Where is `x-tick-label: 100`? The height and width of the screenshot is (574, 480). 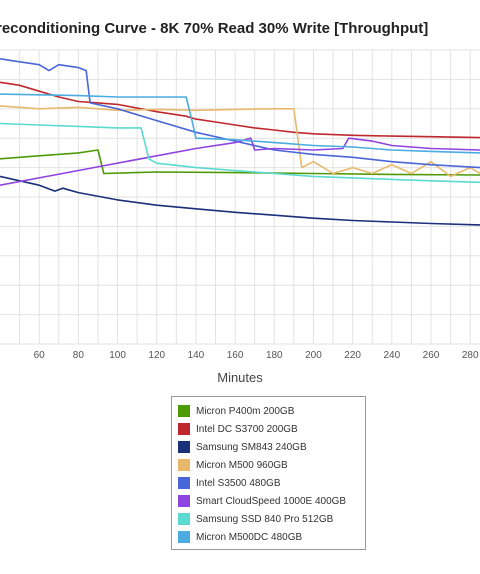 x-tick-label: 100 is located at coordinates (117, 355).